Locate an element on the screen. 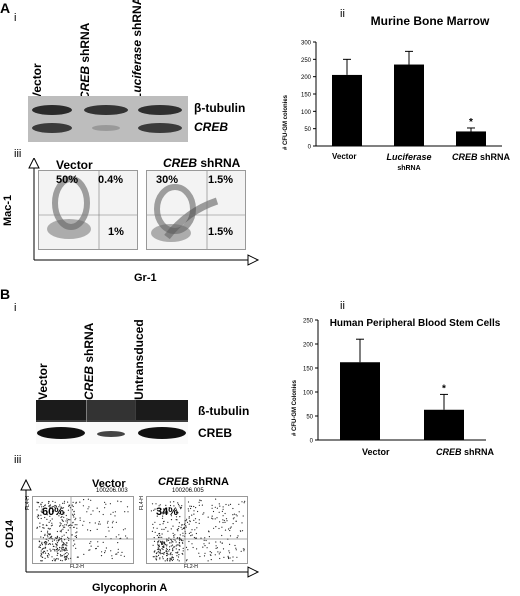 This screenshot has width=520, height=596. flow-b-file-id-1: 100206.005 is located at coordinates (188, 491).